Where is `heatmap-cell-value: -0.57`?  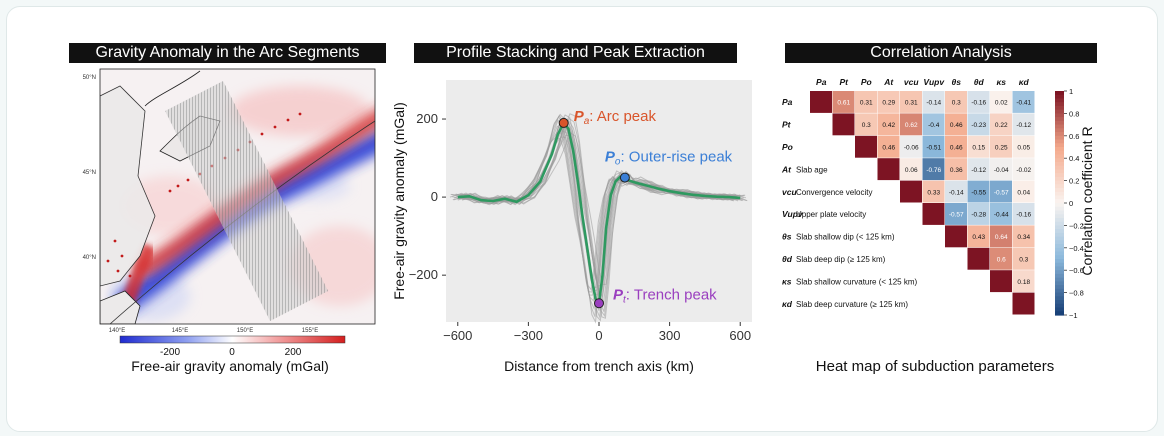 heatmap-cell-value: -0.57 is located at coordinates (956, 215).